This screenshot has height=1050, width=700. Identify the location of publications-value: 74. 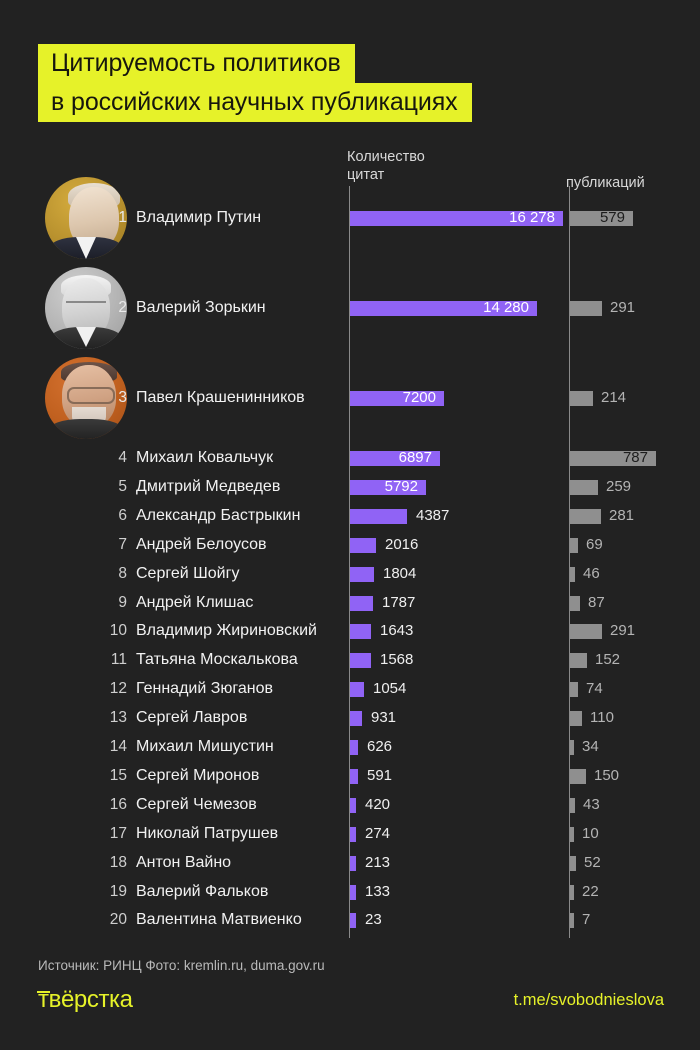
(594, 688).